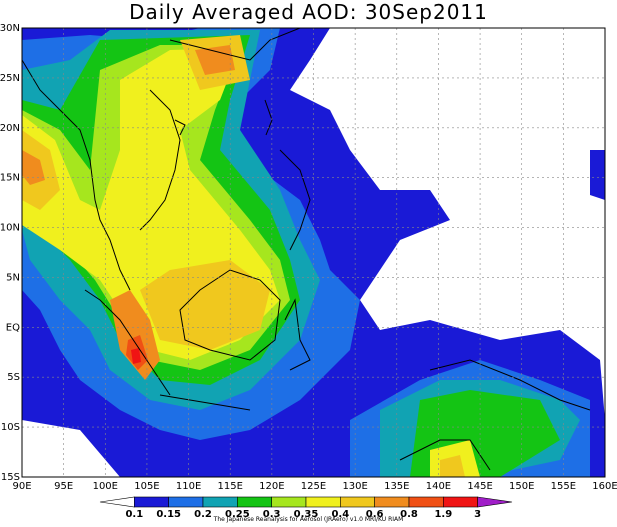 The height and width of the screenshot is (527, 617). I want to click on lon-label: 135E, so click(396, 486).